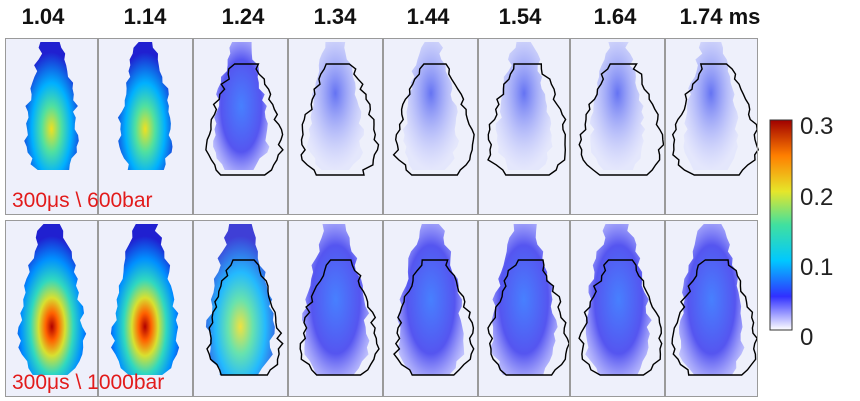 The height and width of the screenshot is (401, 860). Describe the element at coordinates (243, 16) in the screenshot. I see `time-label-3: 1.24` at that location.